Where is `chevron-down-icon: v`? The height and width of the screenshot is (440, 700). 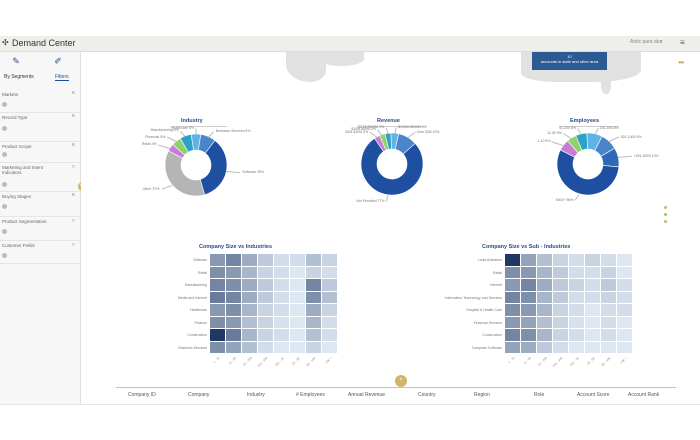 chevron-down-icon: v is located at coordinates (661, 42).